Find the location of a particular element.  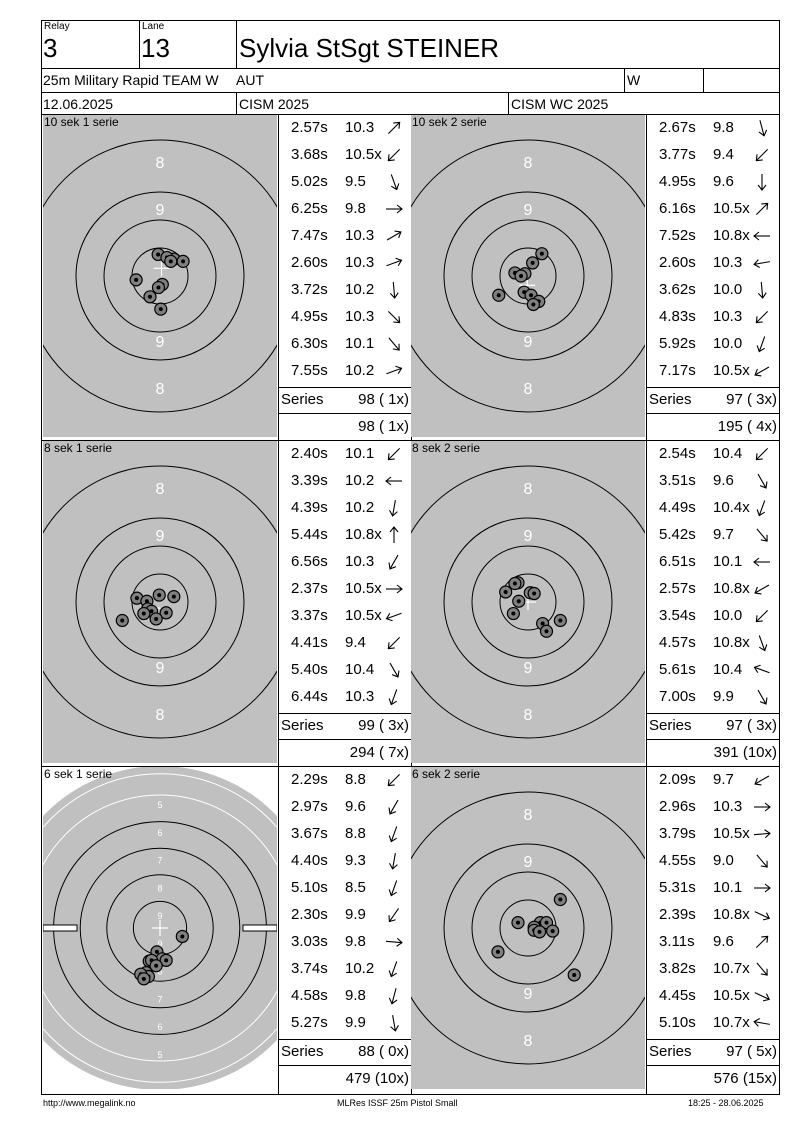

shot-time: 5.40s is located at coordinates (309, 669).